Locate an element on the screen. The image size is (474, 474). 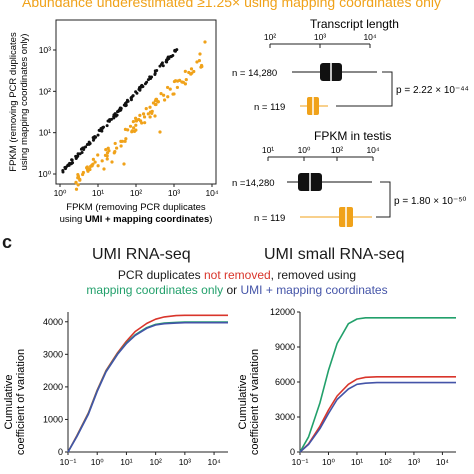
scatter-x-tick-label: 10² is located at coordinates (136, 193).